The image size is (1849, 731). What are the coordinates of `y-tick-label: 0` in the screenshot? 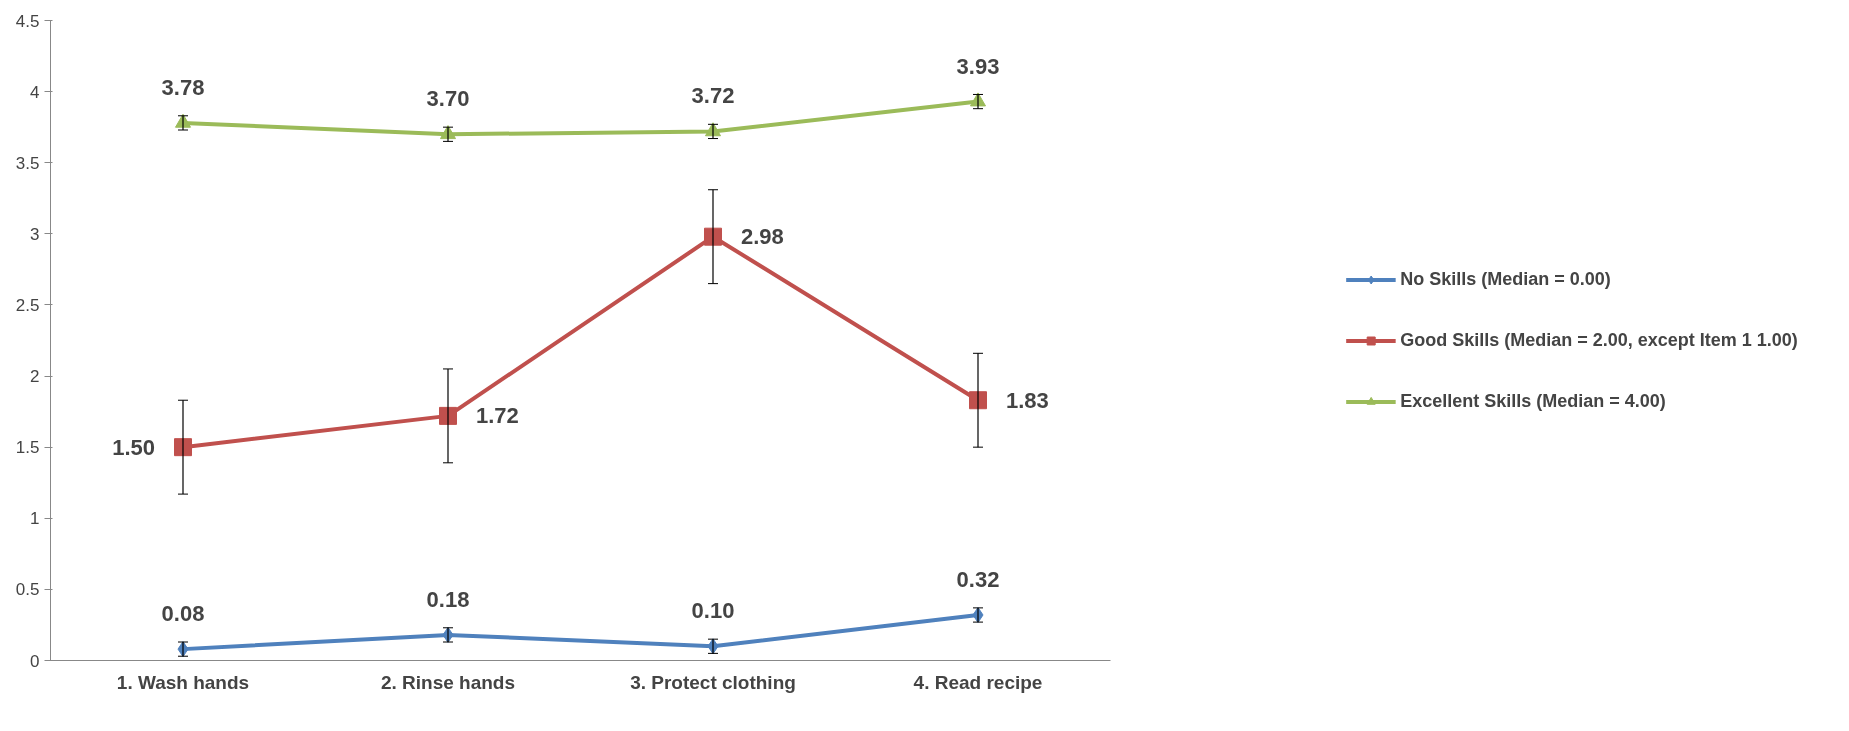 It's located at (35, 661).